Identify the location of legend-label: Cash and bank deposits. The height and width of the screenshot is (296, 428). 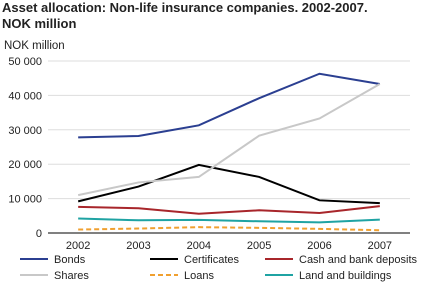
(358, 260).